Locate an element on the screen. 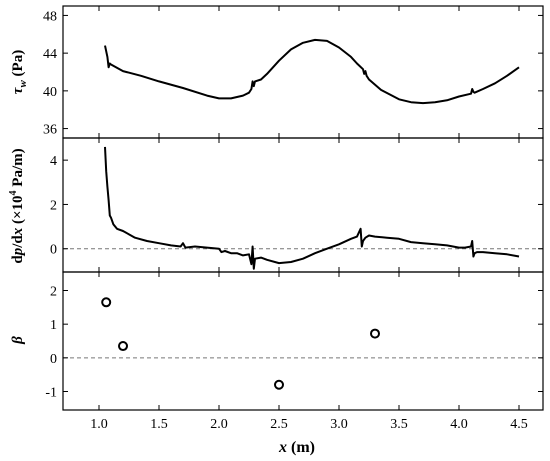 Image resolution: width=550 pixels, height=461 pixels. x-tick-label: 4.0 is located at coordinates (459, 424).